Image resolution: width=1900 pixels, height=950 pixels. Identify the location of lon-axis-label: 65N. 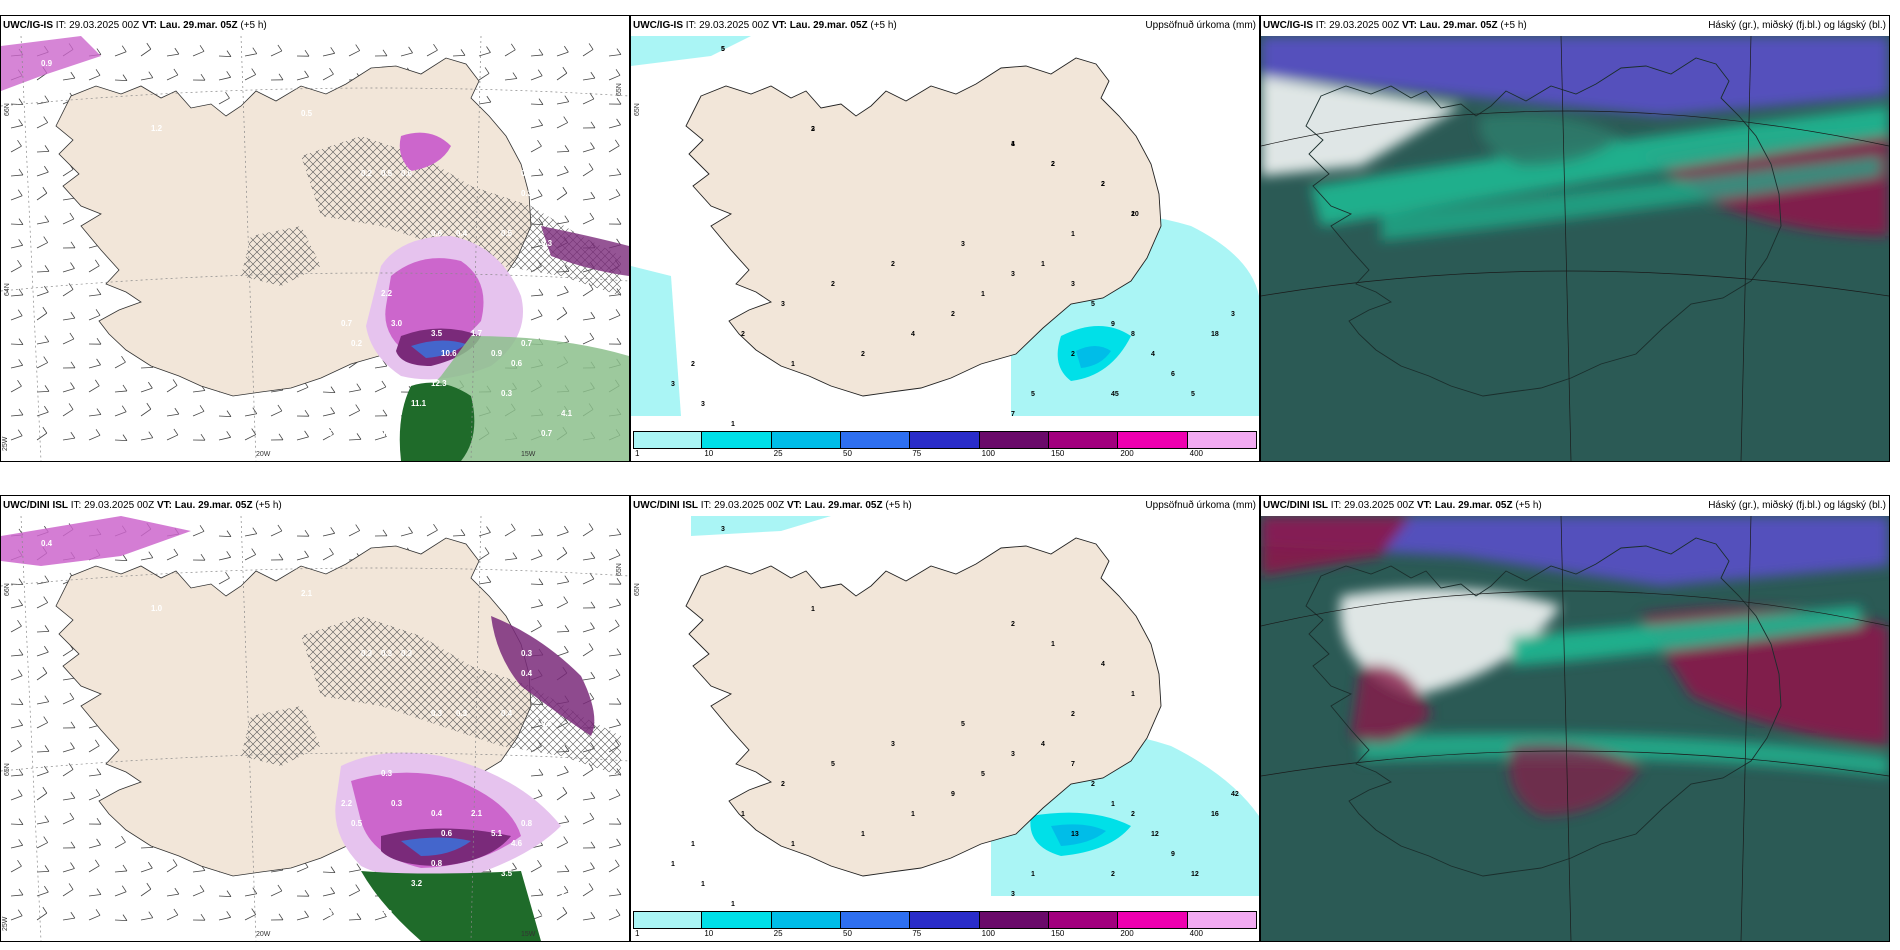
(619, 89).